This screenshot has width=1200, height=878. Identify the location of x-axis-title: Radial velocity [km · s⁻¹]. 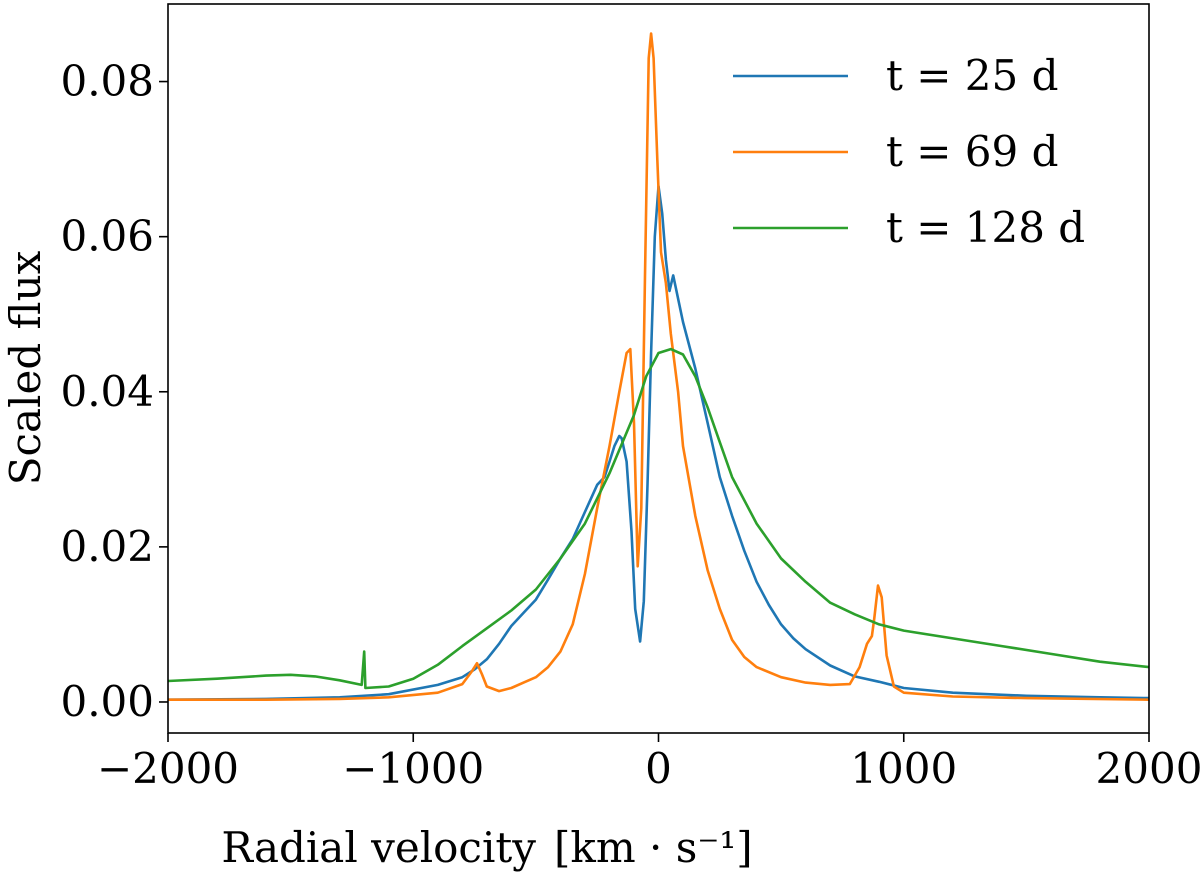
(486, 847).